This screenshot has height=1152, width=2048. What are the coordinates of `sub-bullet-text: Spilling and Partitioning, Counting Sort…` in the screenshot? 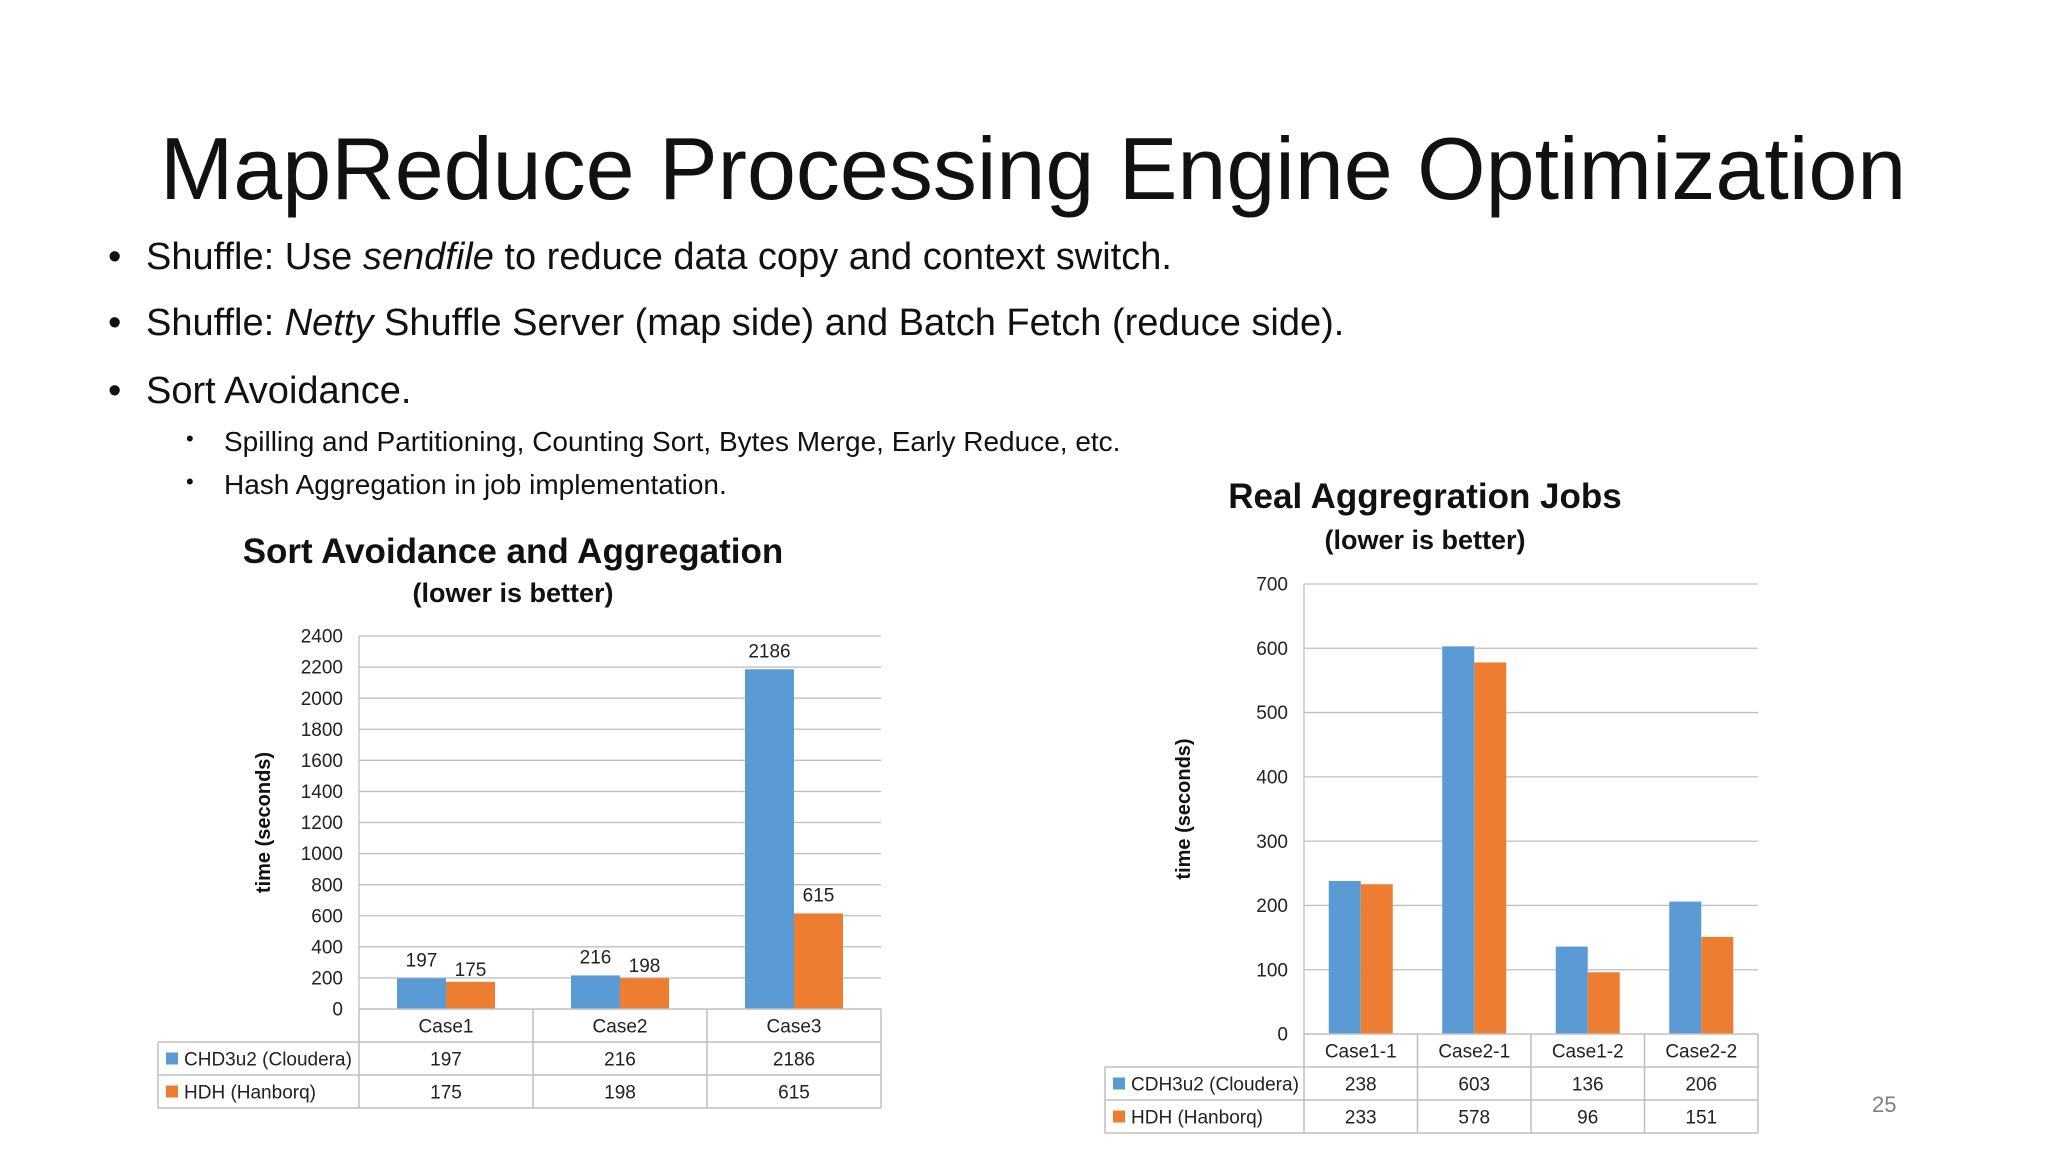 It's located at (672, 441).